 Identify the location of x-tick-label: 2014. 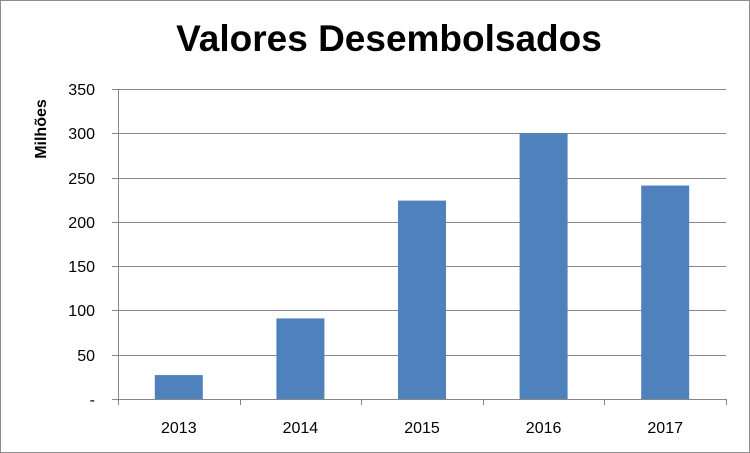
(301, 428).